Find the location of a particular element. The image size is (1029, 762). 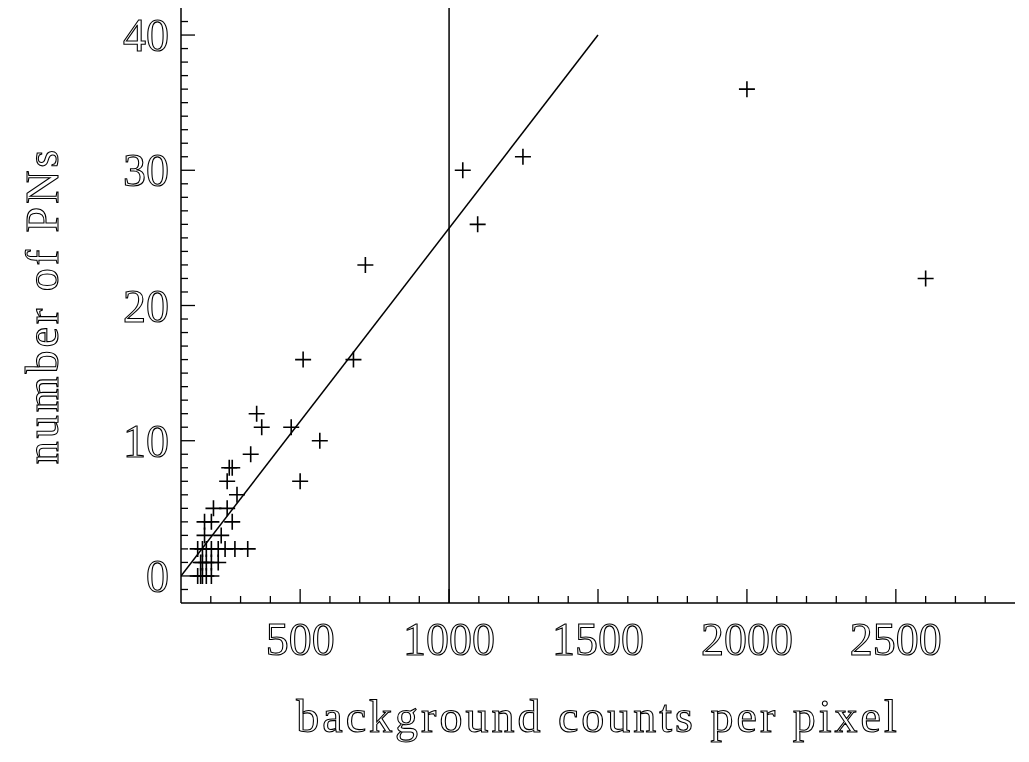

y-tick-label: 20 is located at coordinates (146, 306).